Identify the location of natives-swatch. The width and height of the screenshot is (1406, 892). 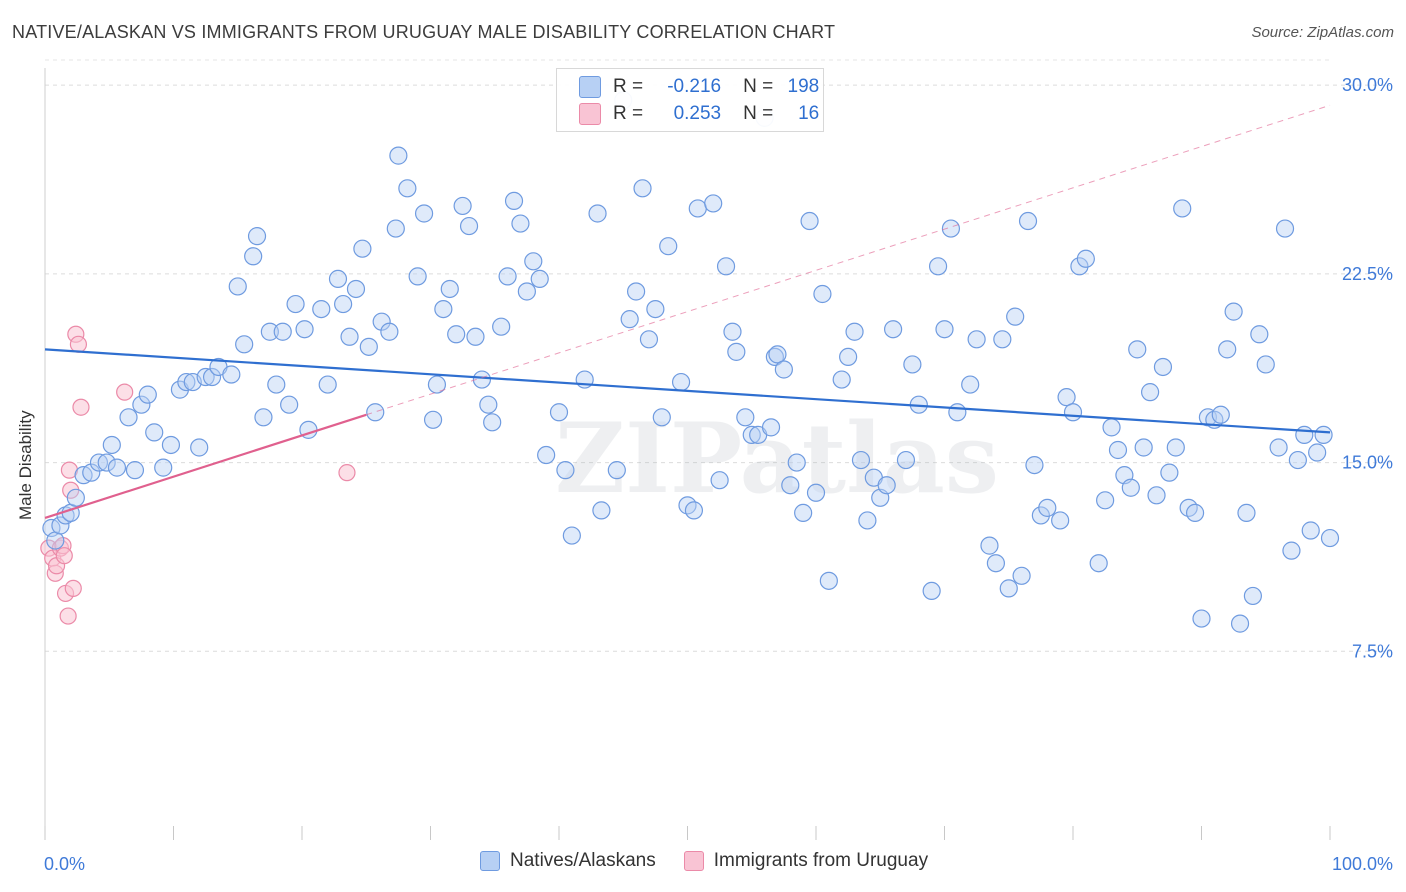
(590, 87).